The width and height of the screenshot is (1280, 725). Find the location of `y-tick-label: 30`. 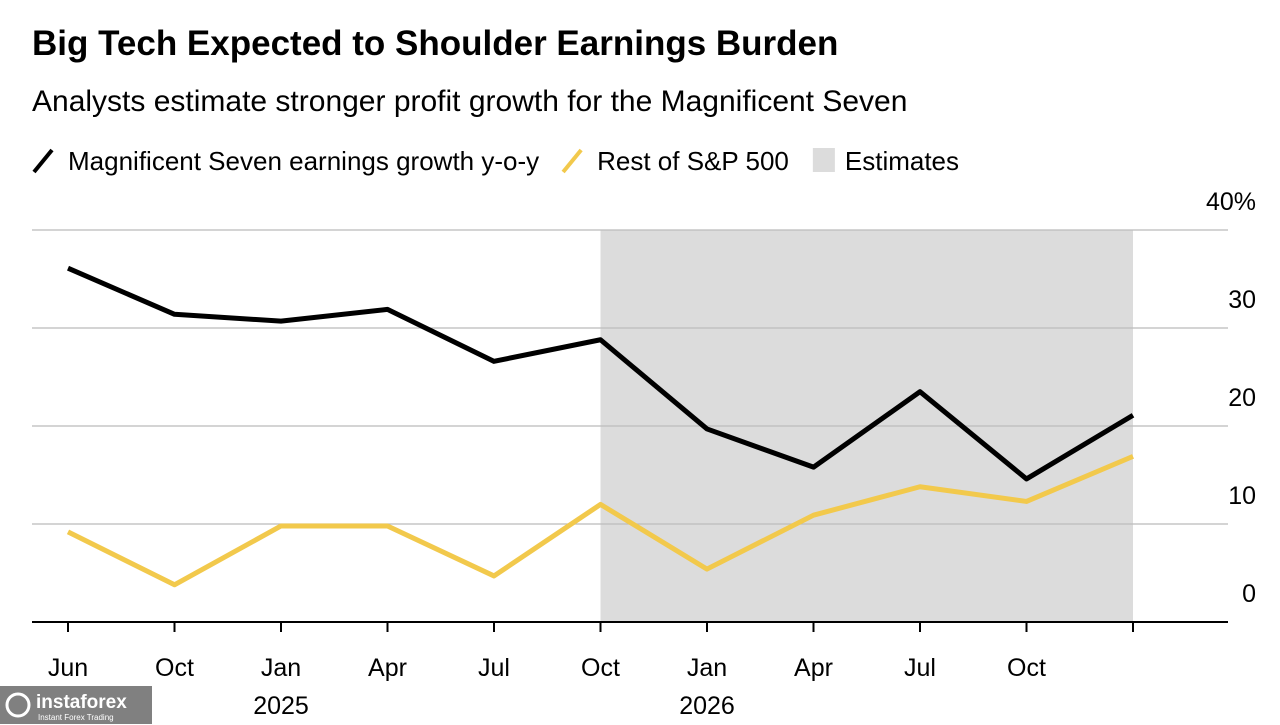

y-tick-label: 30 is located at coordinates (1242, 300).